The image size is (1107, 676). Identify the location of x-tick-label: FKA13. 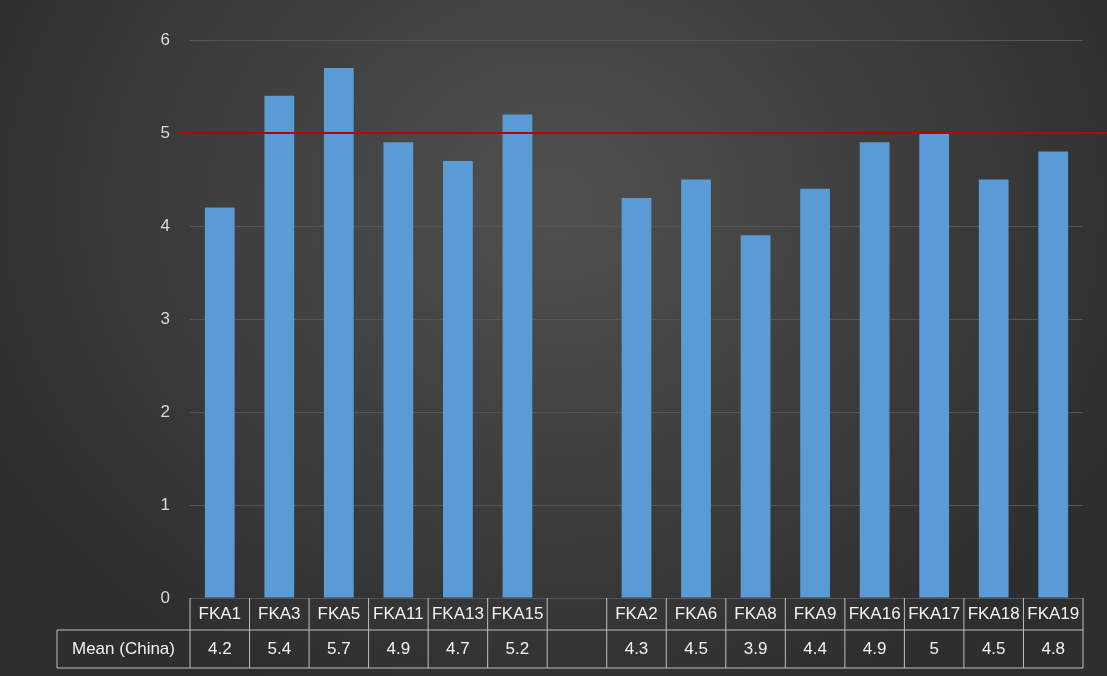
(457, 613).